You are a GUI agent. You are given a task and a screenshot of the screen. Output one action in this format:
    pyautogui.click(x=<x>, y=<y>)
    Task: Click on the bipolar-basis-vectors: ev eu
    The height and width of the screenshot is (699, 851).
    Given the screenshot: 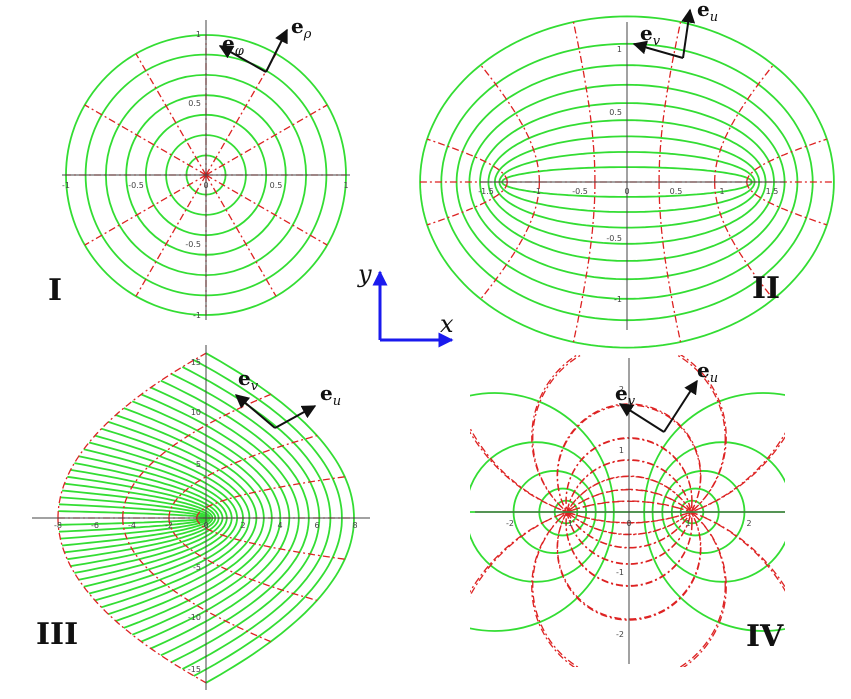 What is the action you would take?
    pyautogui.click(x=666, y=395)
    